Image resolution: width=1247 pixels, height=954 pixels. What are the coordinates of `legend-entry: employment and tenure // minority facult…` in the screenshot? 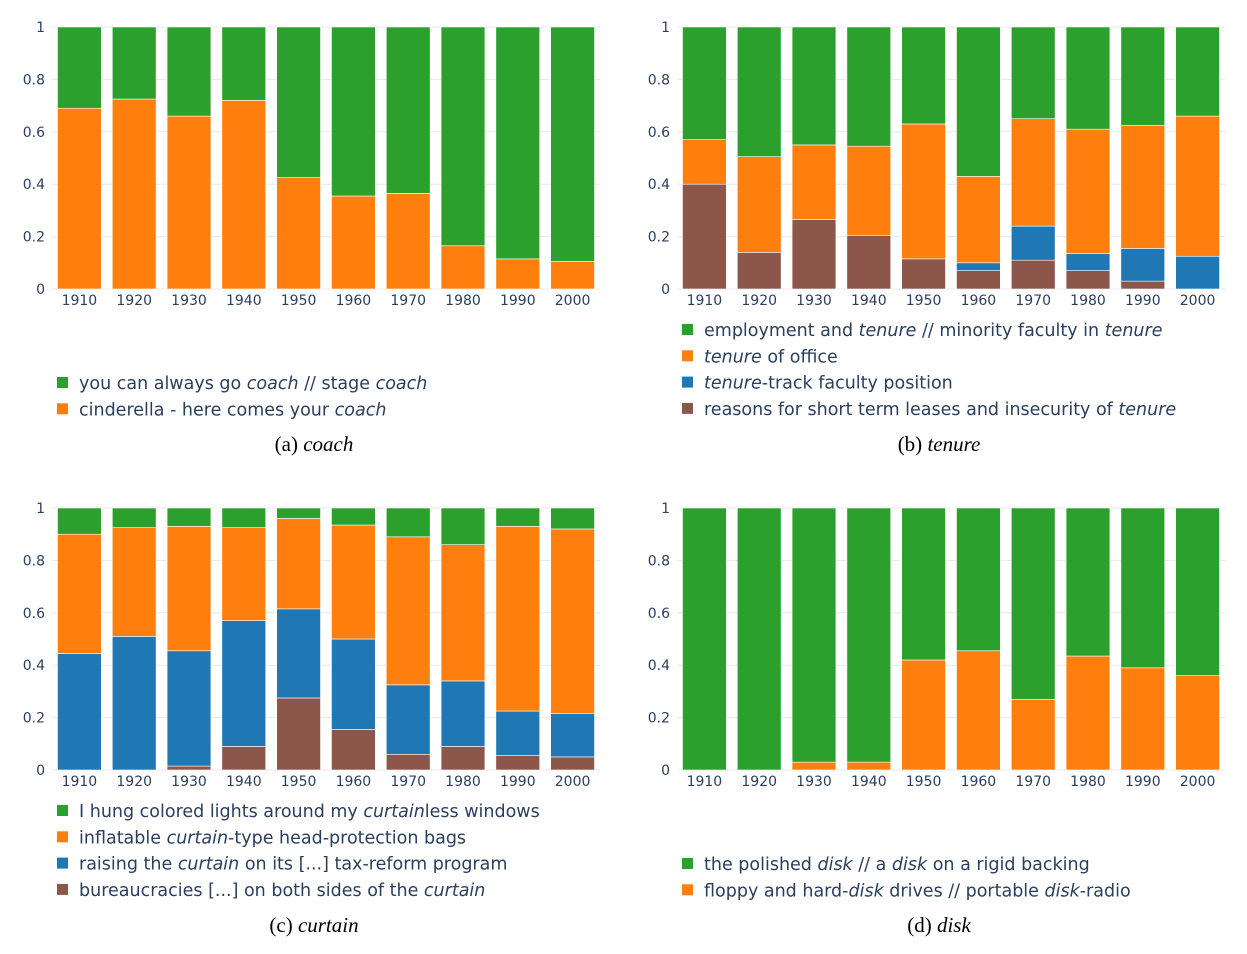 It's located at (933, 331).